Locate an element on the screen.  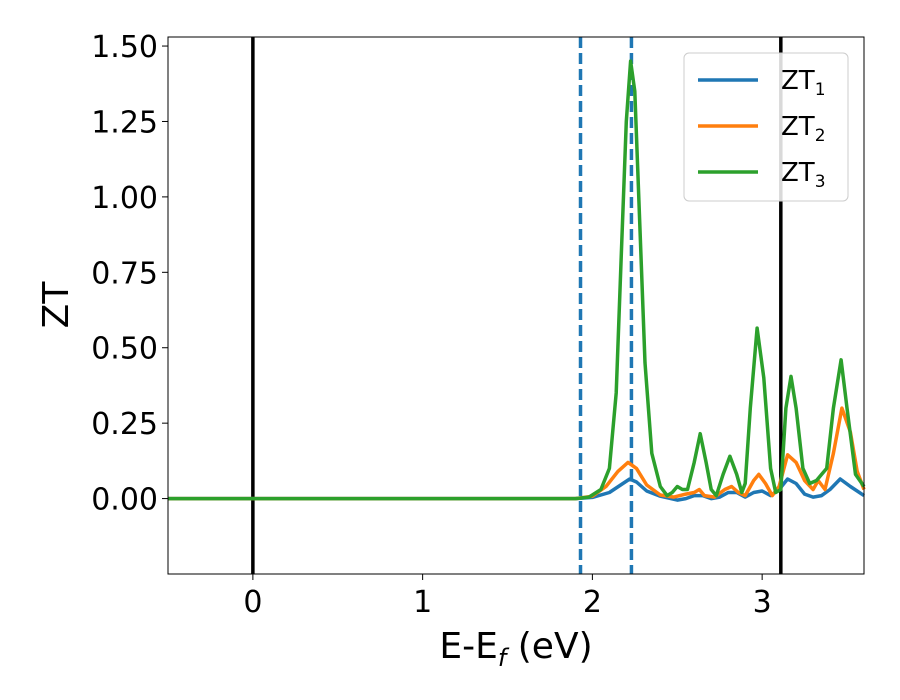
y-tick-label: 0.75 is located at coordinates (124, 273).